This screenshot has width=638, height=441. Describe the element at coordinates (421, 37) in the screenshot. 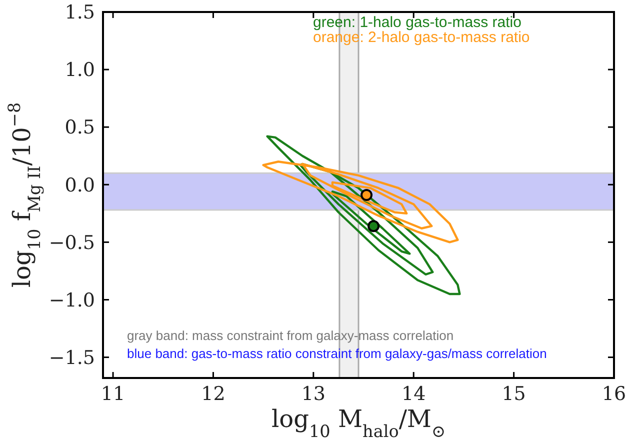

I see `annotation: orange: 2-halo gas-to-mass ratio` at that location.